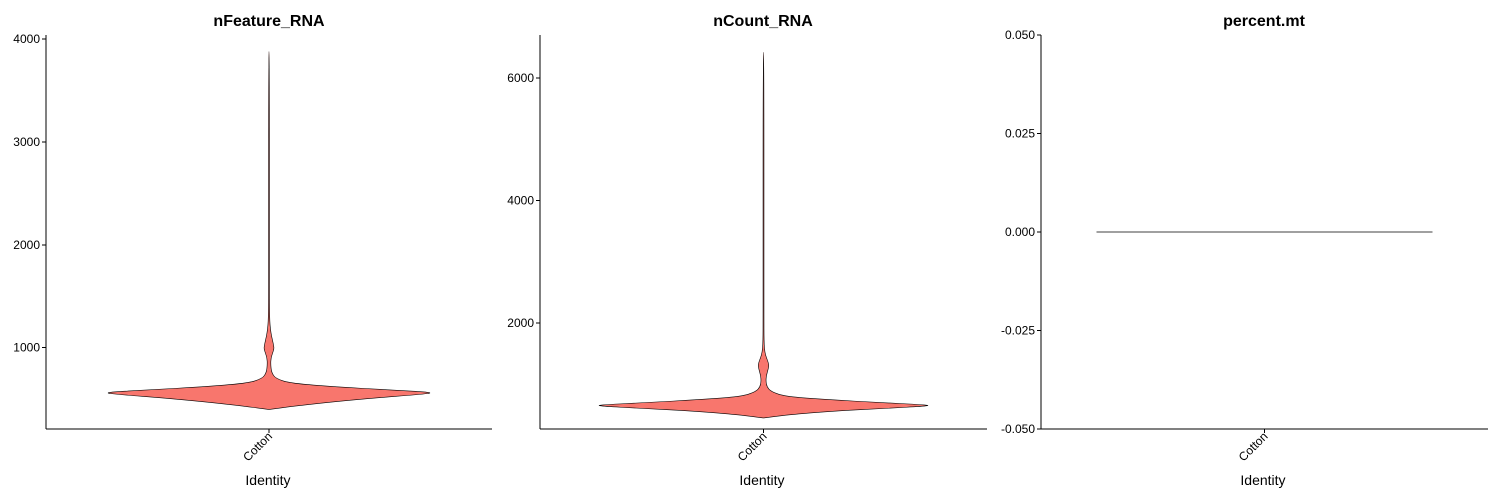  I want to click on y-tick-label: 6000, so click(520, 78).